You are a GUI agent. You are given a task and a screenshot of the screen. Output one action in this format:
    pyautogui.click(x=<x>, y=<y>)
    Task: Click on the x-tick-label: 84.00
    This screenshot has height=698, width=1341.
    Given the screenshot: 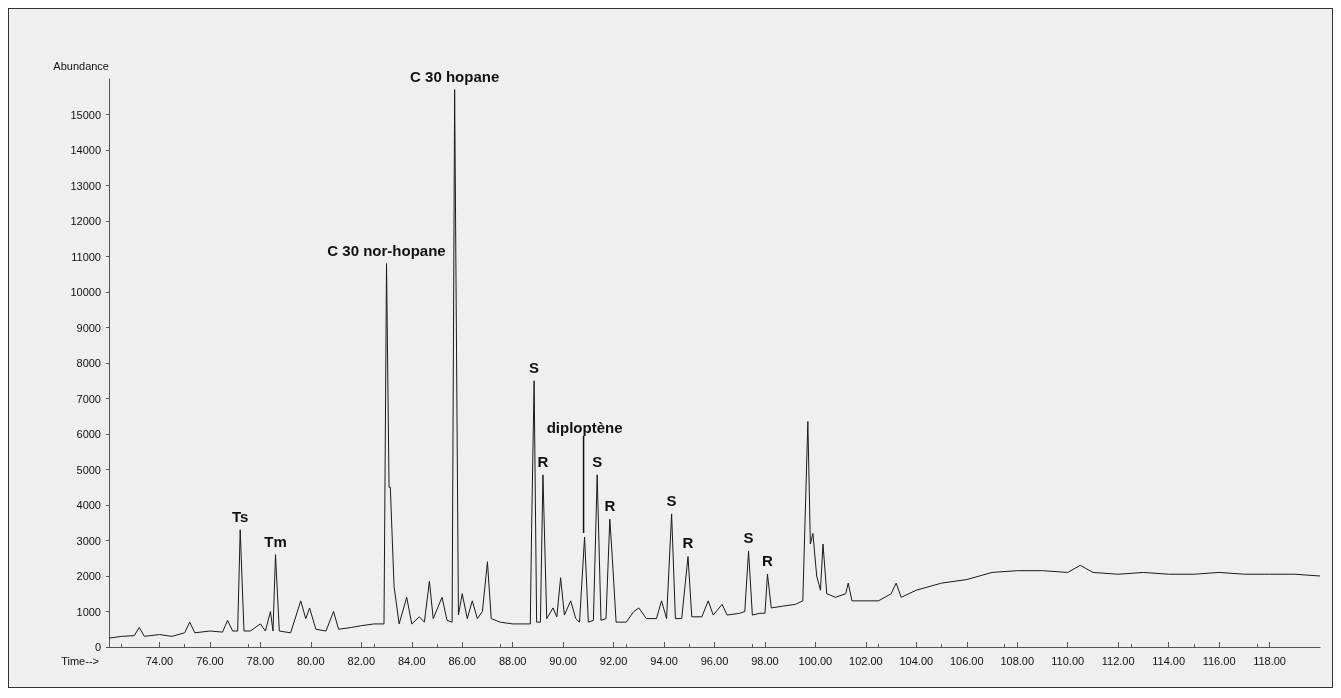 What is the action you would take?
    pyautogui.click(x=411, y=660)
    